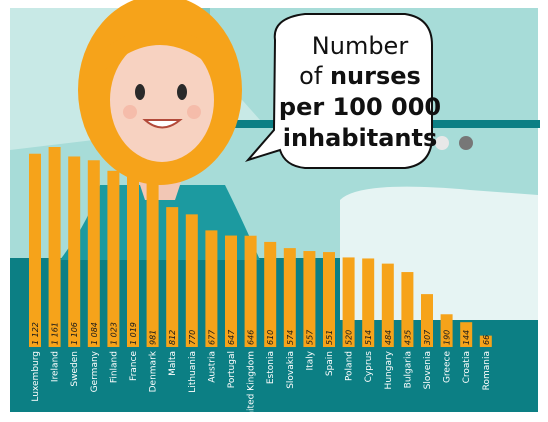  I want to click on value-label: 484, so click(388, 337).